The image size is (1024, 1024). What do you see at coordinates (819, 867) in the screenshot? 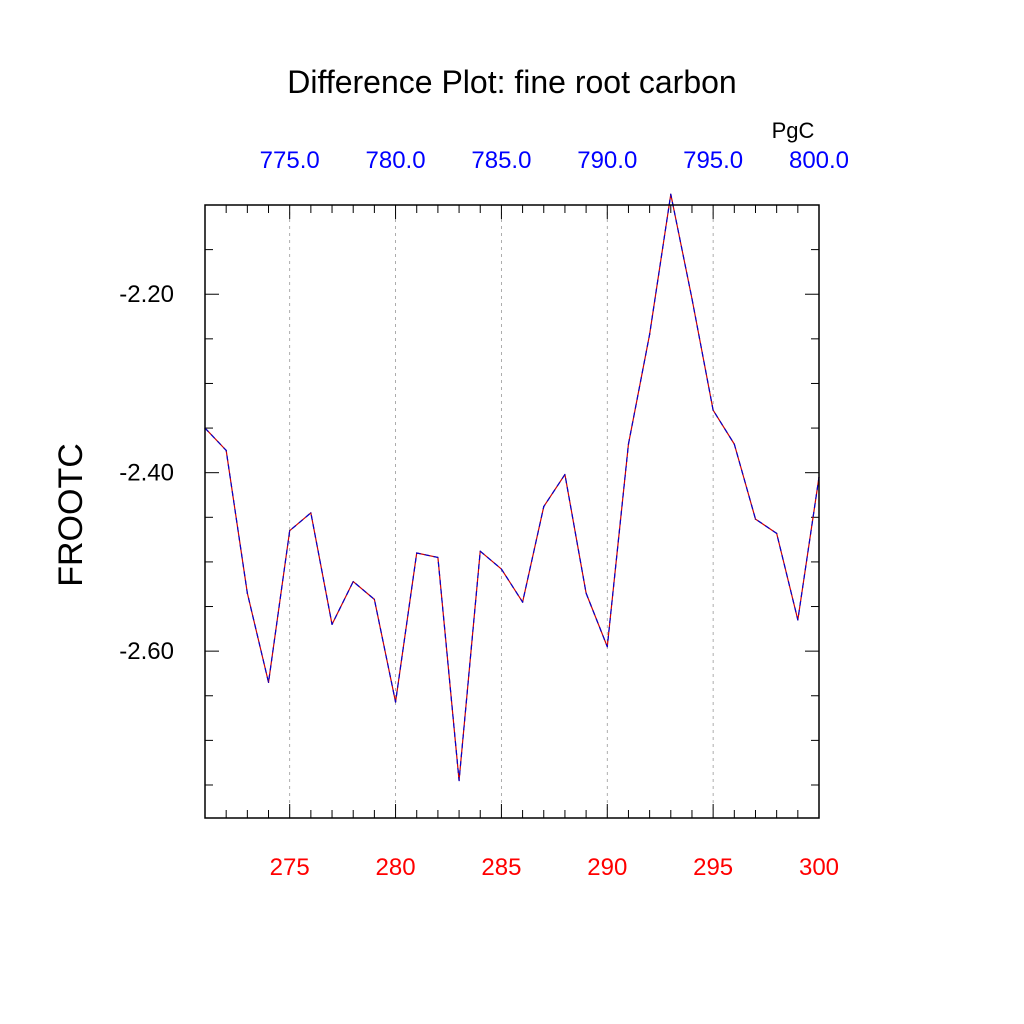
I see `x-tick-label: 300` at bounding box center [819, 867].